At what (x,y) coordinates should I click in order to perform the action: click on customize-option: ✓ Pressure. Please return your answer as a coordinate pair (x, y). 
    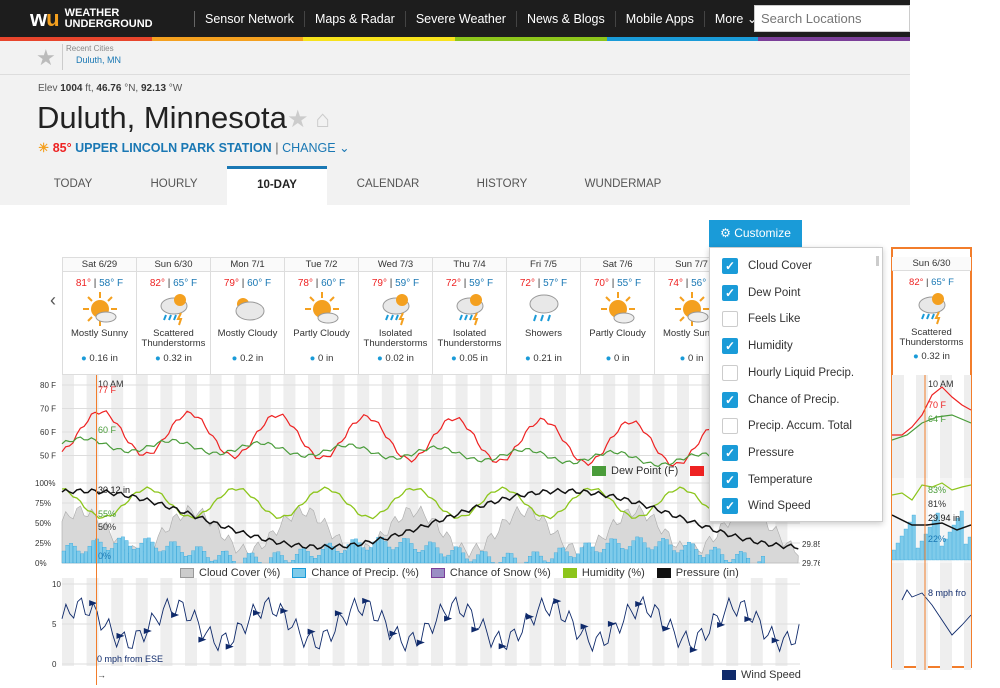
    Looking at the image, I should click on (758, 453).